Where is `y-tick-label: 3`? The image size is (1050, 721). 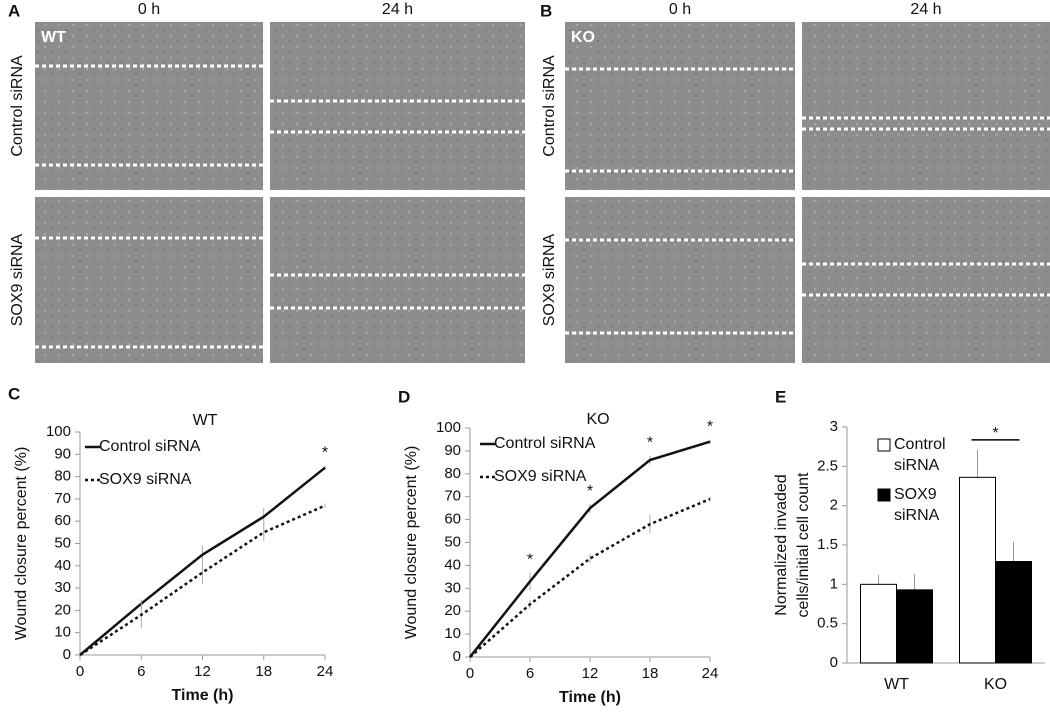
y-tick-label: 3 is located at coordinates (834, 426).